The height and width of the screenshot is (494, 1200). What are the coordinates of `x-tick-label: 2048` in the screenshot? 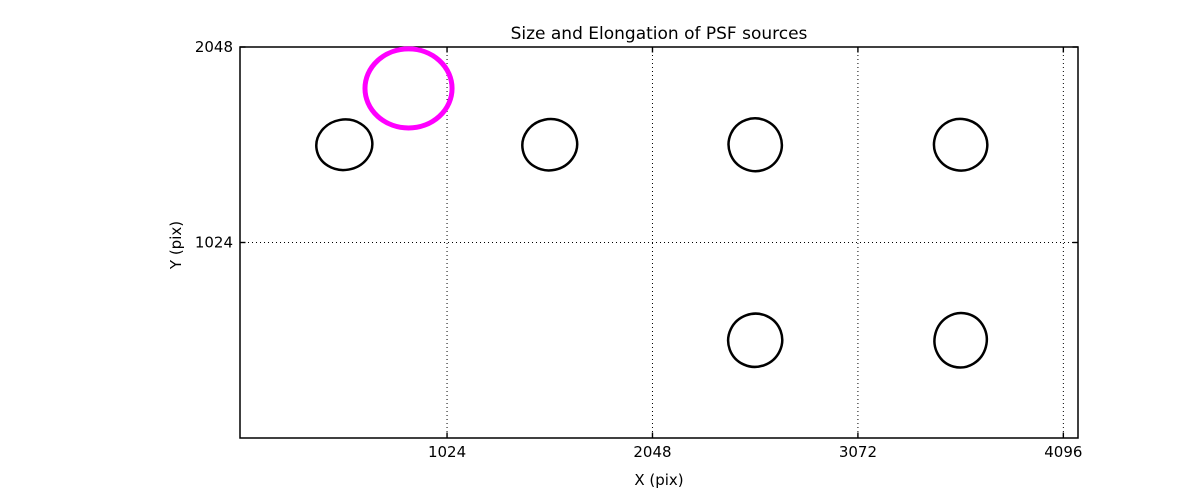 It's located at (652, 452).